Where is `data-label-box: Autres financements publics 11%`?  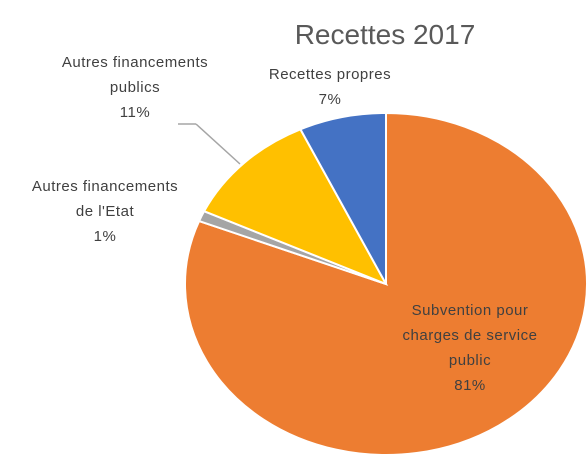
data-label-box: Autres financements publics 11% is located at coordinates (135, 87).